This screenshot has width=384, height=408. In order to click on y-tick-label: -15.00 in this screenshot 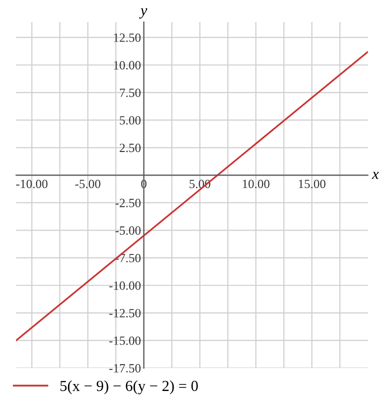, I will do `click(125, 340)`.